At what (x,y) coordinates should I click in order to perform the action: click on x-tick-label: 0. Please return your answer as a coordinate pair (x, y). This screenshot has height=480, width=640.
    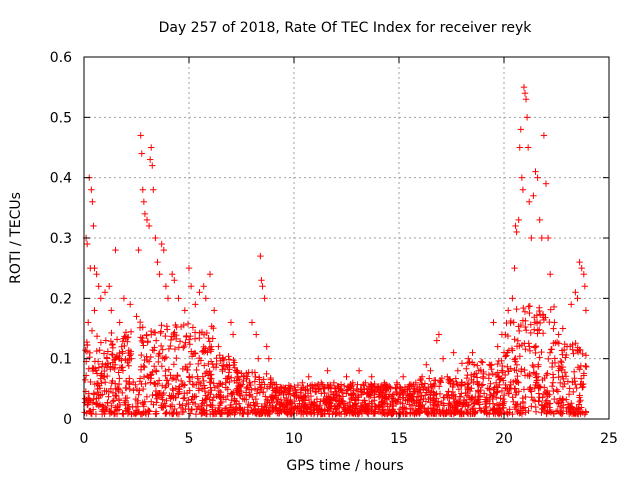
    Looking at the image, I should click on (84, 439).